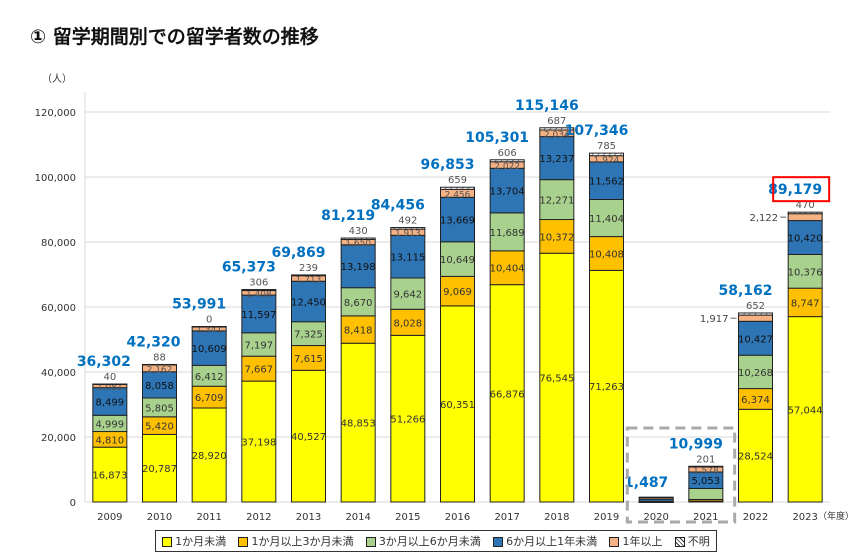  I want to click on segment-label: 2,034, so click(557, 135).